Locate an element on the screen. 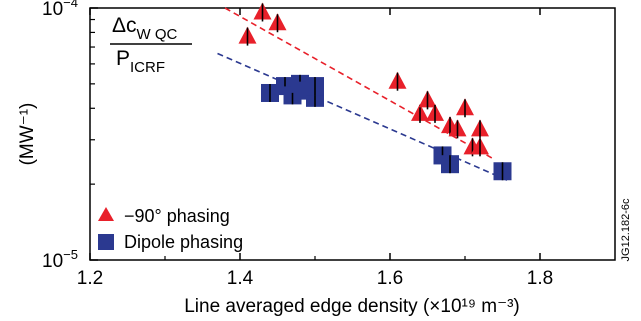 This screenshot has width=641, height=321. y-tick-label: 10⁻⁵ is located at coordinates (60, 259).